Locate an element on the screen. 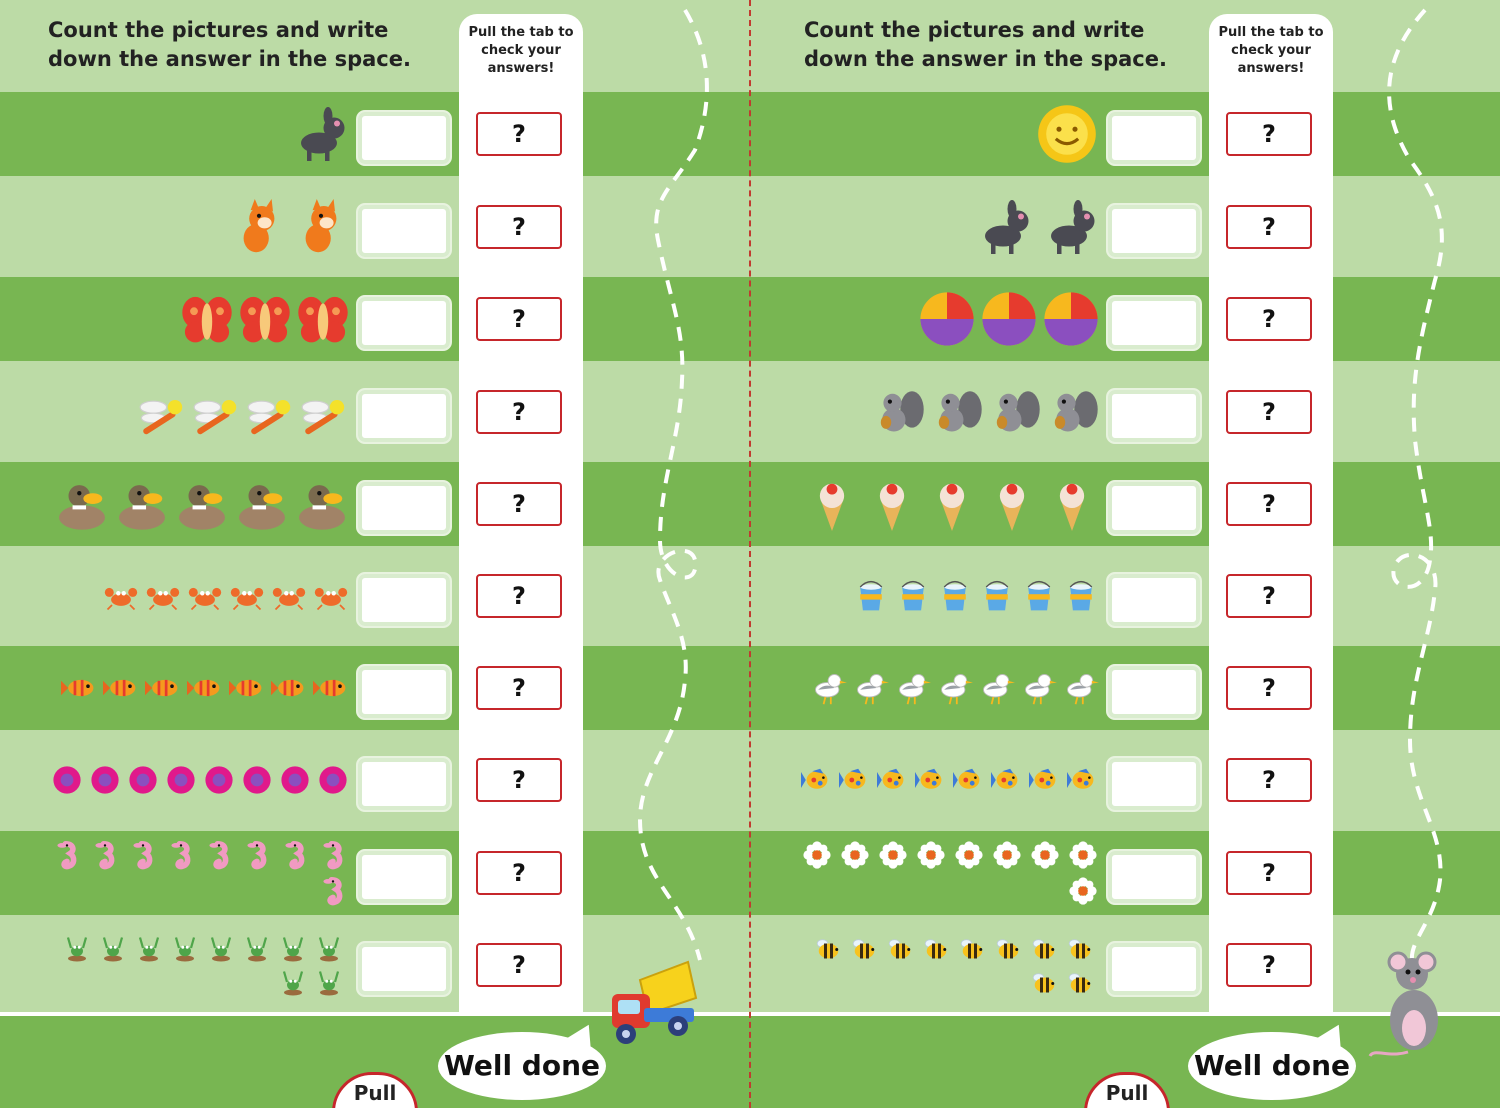  strip-label: Pull the tab to check your answers! is located at coordinates (1271, 50).